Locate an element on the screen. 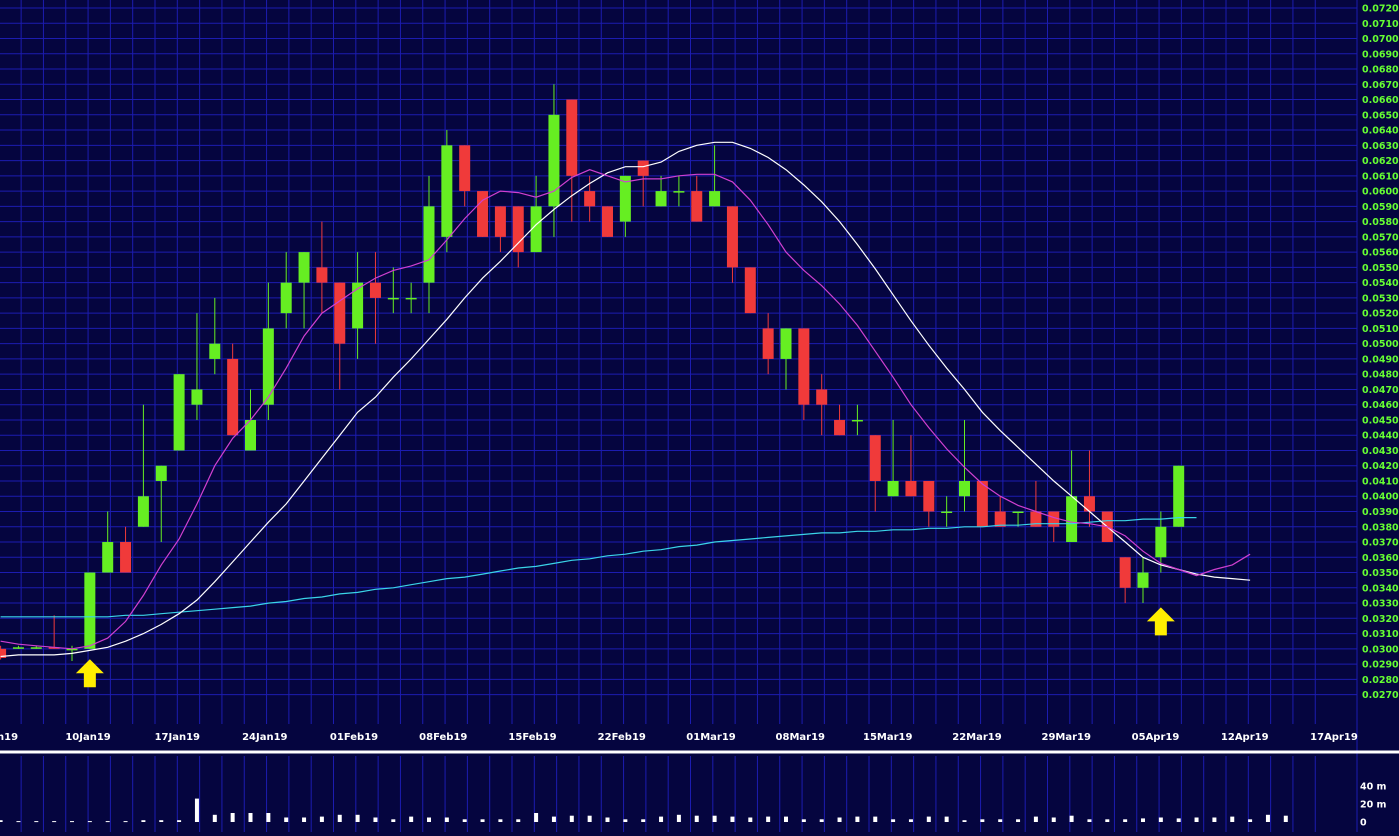 The height and width of the screenshot is (836, 1399). volume-tick-label: 0 is located at coordinates (1363, 823).